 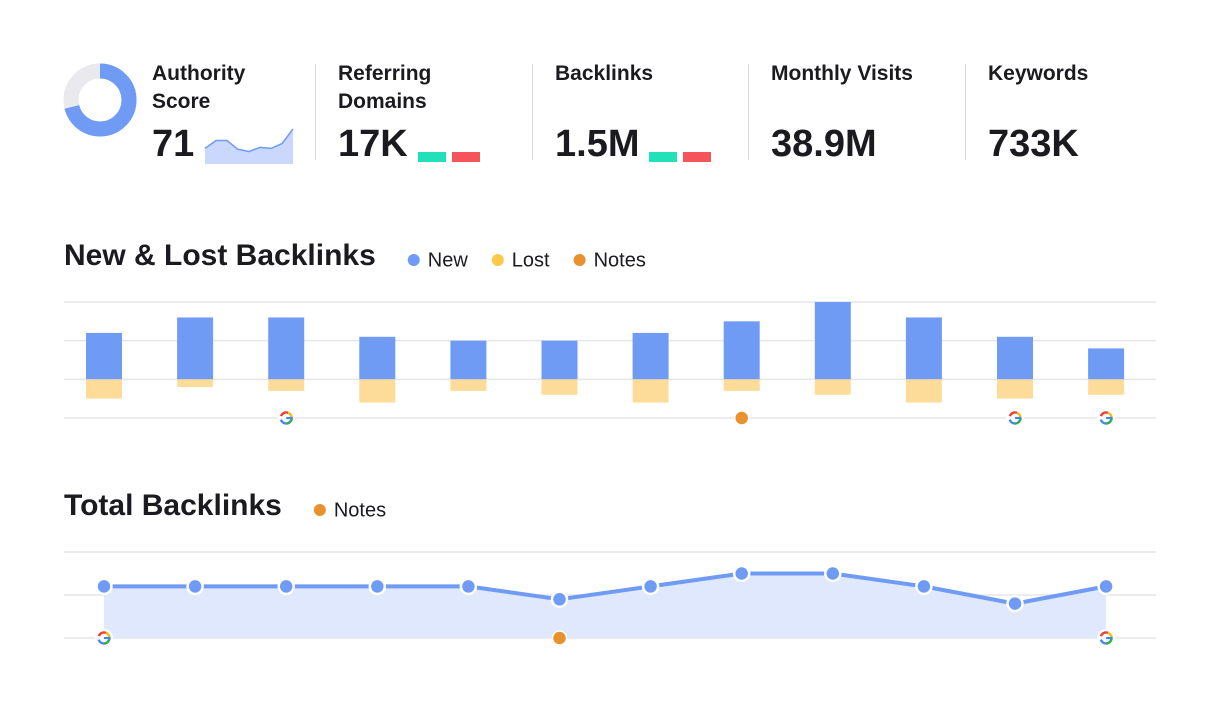 What do you see at coordinates (531, 260) in the screenshot?
I see `legend-label: Lost` at bounding box center [531, 260].